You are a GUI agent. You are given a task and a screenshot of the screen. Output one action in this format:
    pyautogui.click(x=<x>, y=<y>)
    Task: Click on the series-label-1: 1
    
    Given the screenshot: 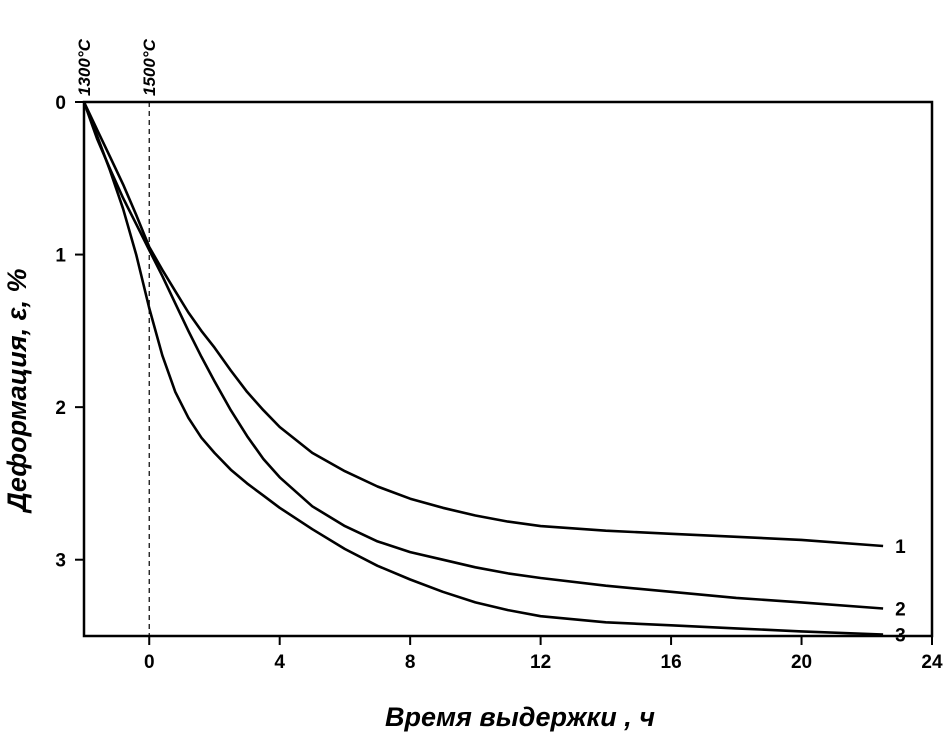 What is the action you would take?
    pyautogui.click(x=900, y=547)
    